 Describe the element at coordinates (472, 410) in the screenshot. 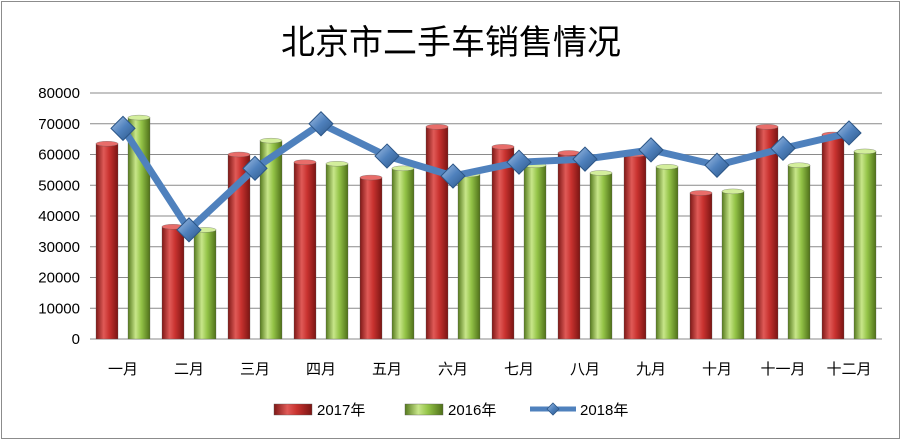

I see `legend-label: 2016年` at that location.